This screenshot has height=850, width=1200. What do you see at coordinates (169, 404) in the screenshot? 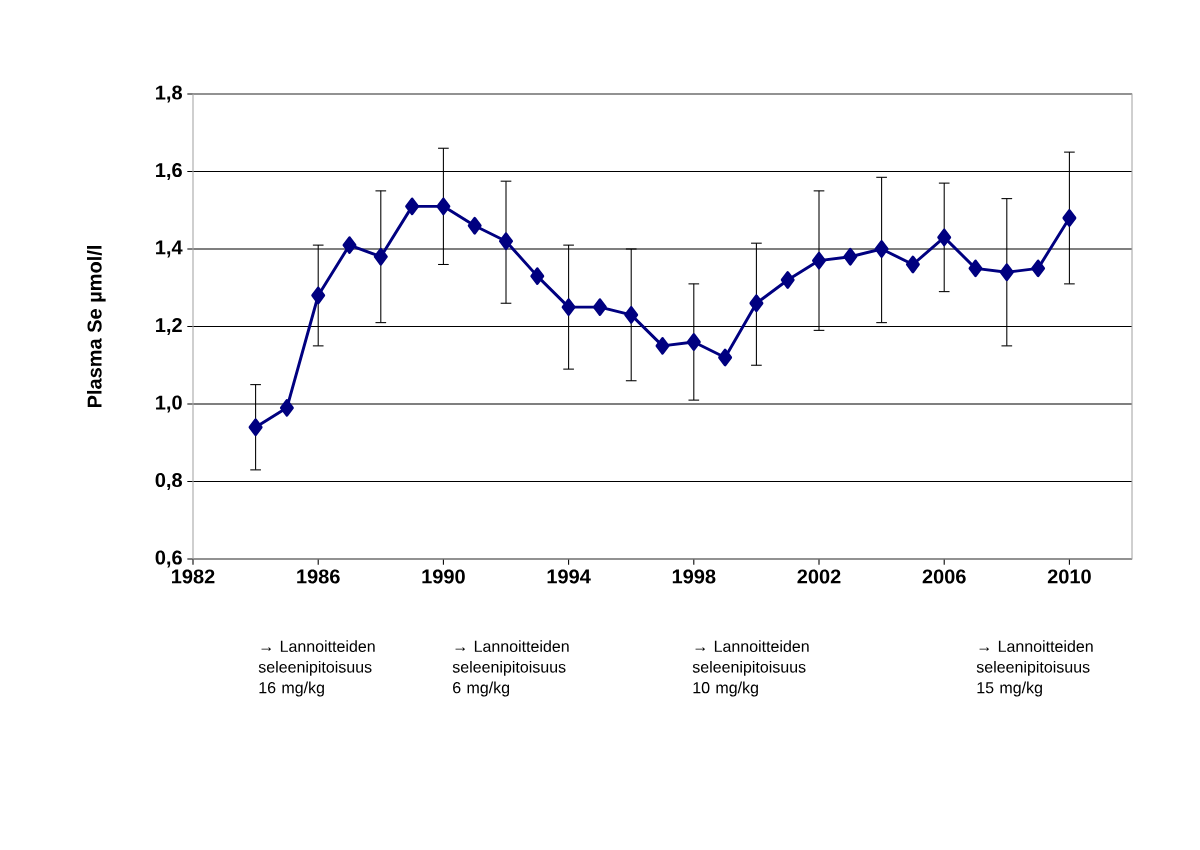
I see `y-tick-label: 1,0` at bounding box center [169, 404].